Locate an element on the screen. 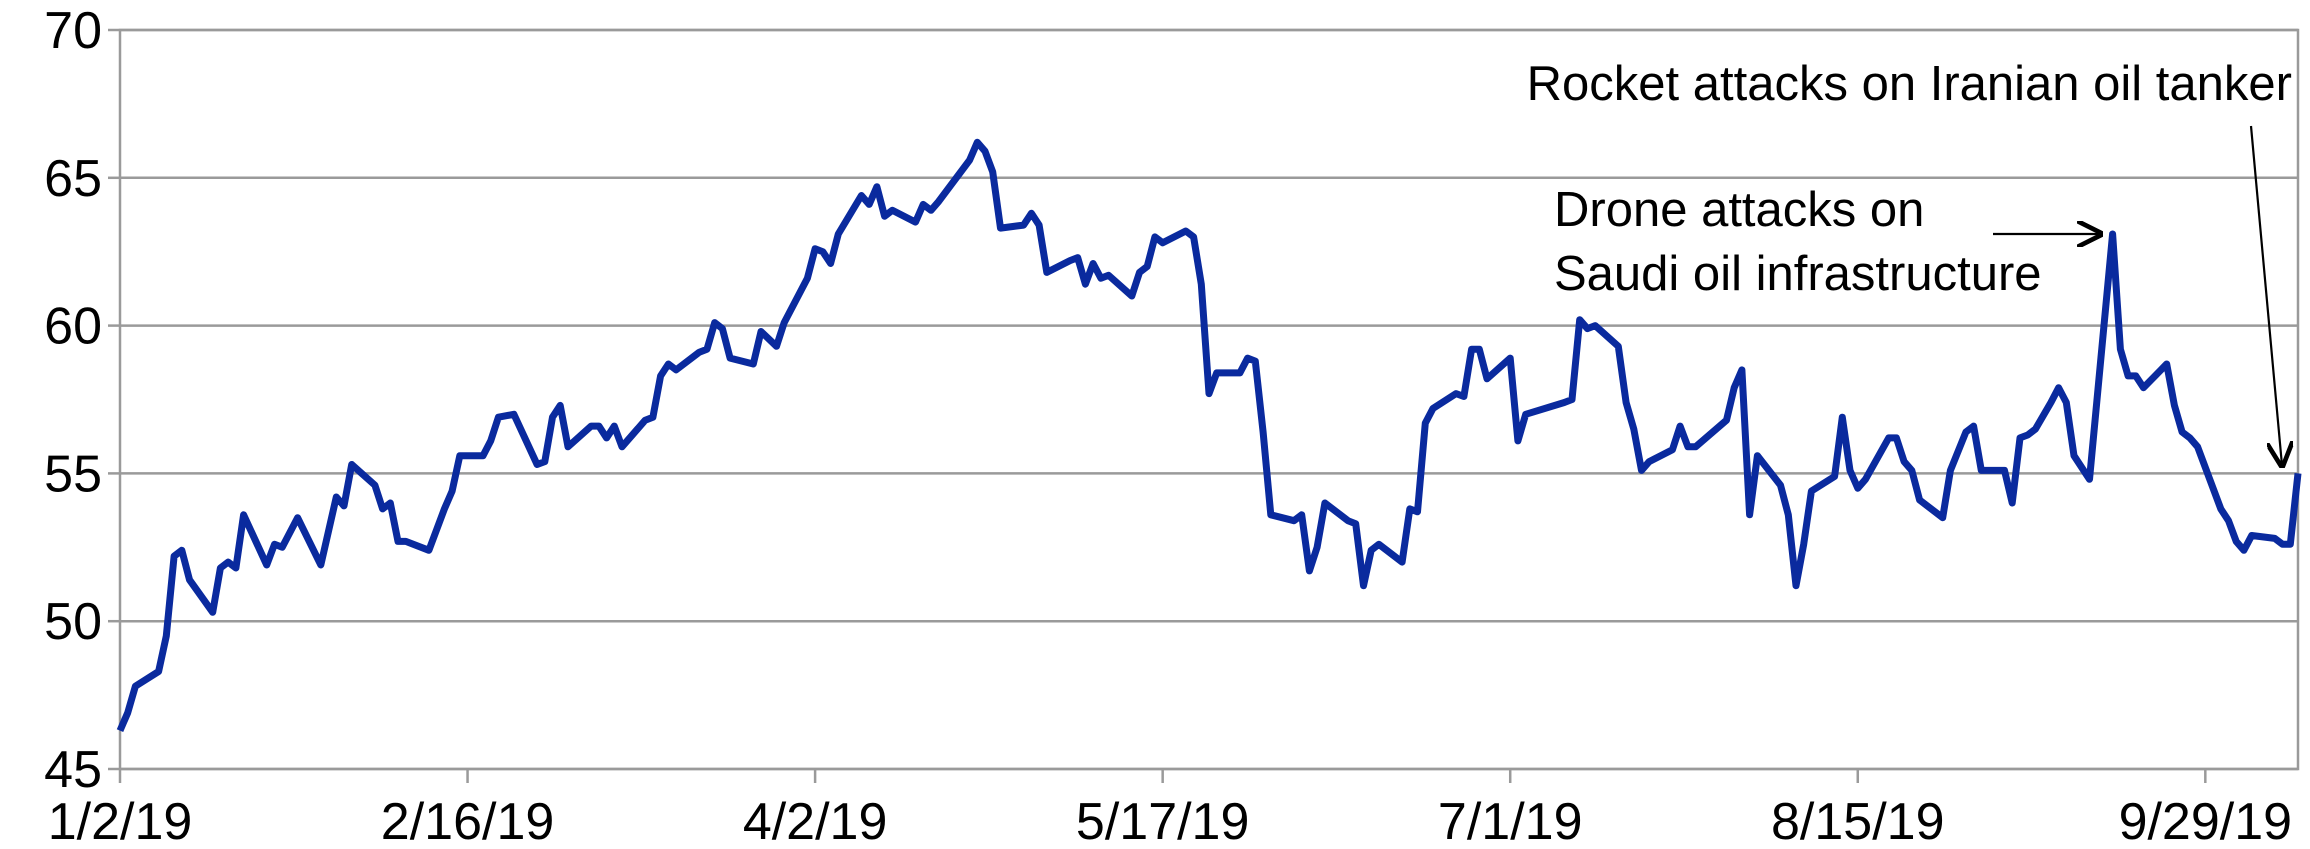 The width and height of the screenshot is (2310, 849). y-tick-label: 65 is located at coordinates (73, 179).